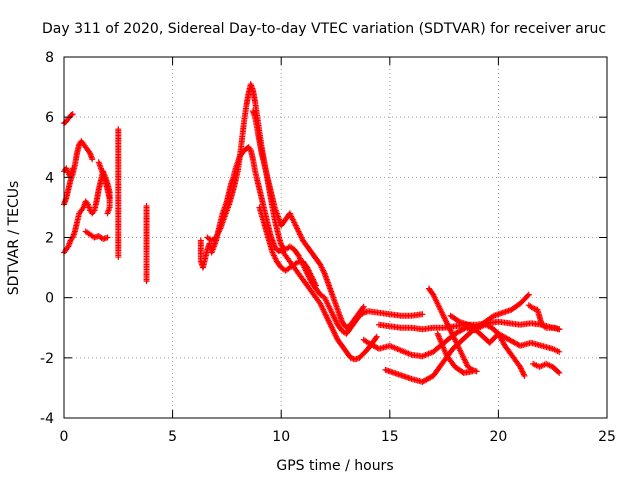 The height and width of the screenshot is (480, 640). What do you see at coordinates (49, 239) in the screenshot?
I see `y-tick-label: 2` at bounding box center [49, 239].